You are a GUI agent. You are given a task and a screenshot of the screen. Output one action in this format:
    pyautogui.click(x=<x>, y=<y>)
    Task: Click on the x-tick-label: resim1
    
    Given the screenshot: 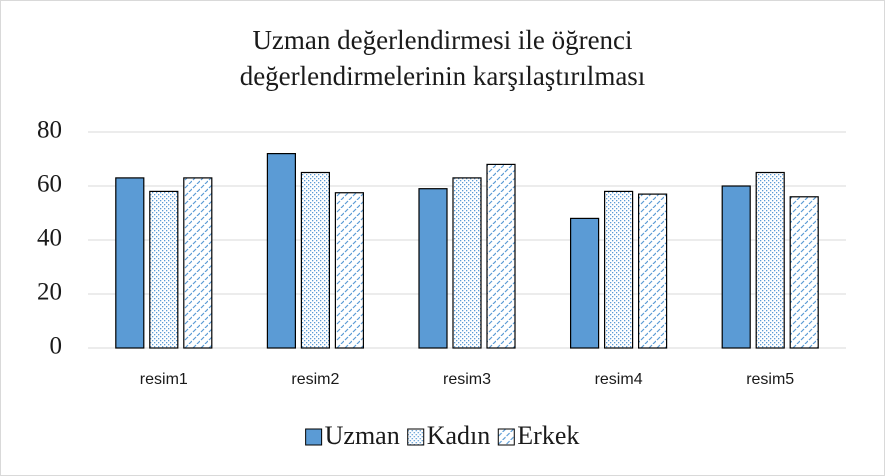 What is the action you would take?
    pyautogui.click(x=164, y=379)
    